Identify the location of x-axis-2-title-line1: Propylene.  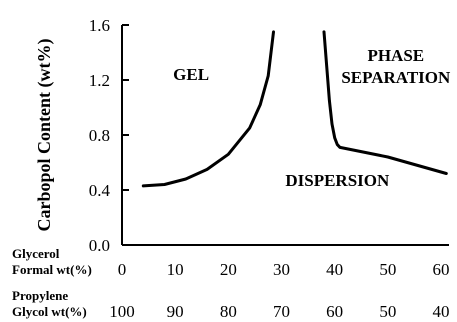
(40, 295).